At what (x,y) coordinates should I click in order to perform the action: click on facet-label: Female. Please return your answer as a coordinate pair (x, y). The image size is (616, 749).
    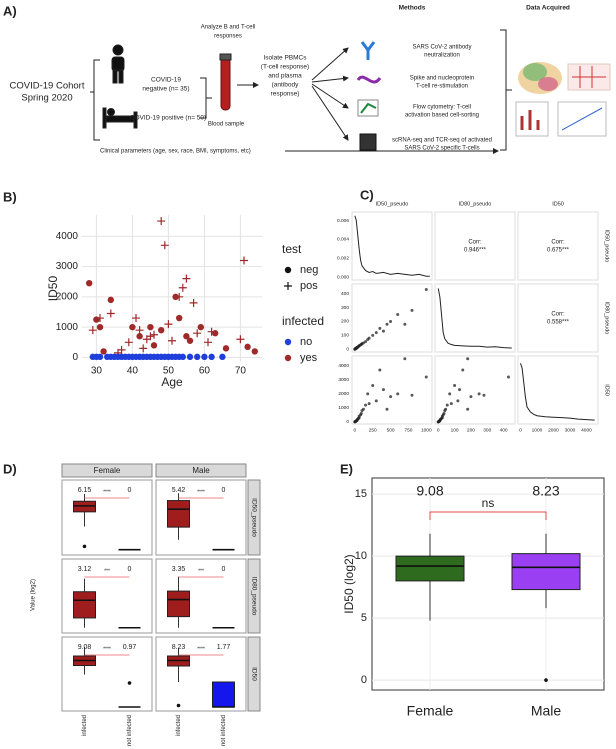
    Looking at the image, I should click on (107, 470).